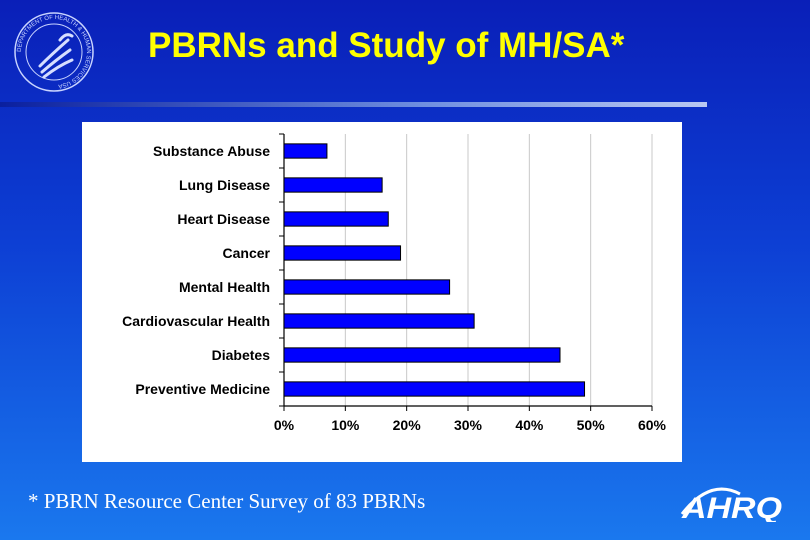  Describe the element at coordinates (284, 425) in the screenshot. I see `x-tick-label: 0%` at that location.